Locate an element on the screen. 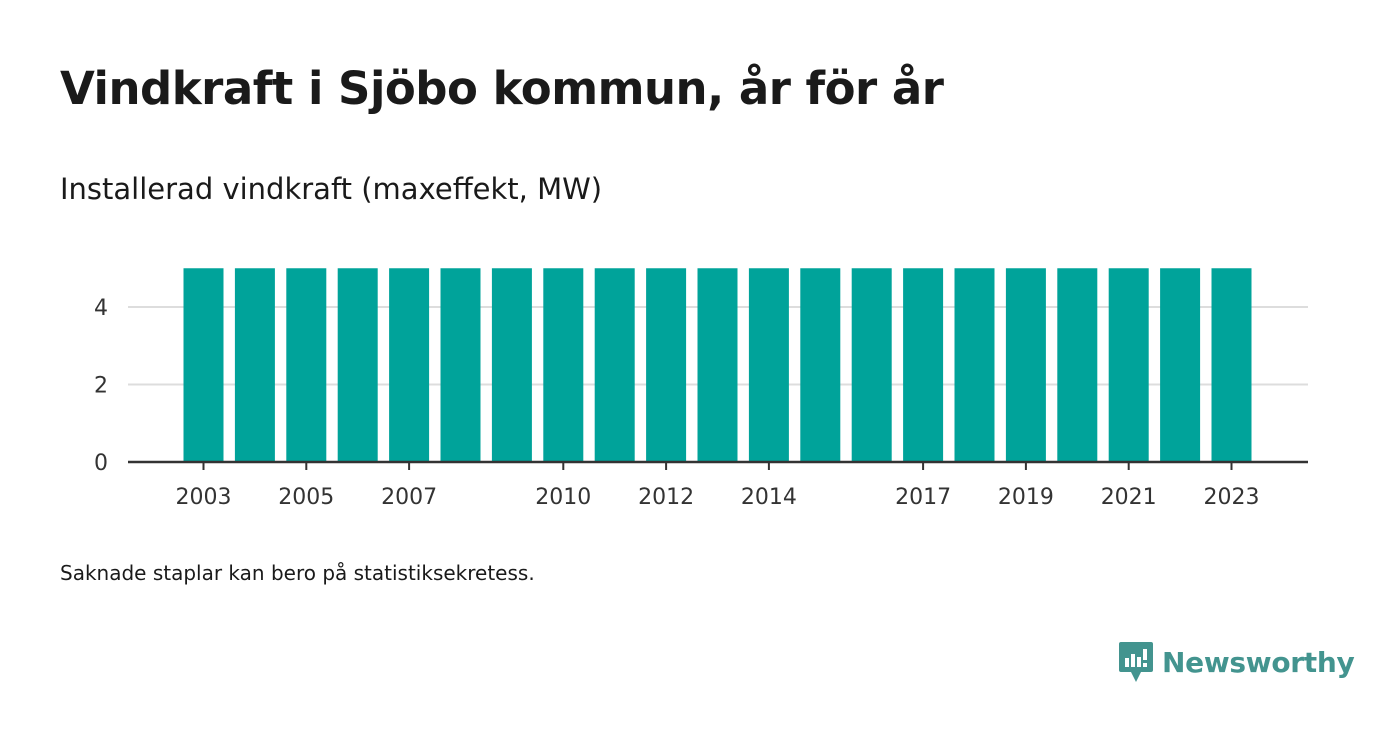 The image size is (1400, 745). newsworthy-logo-icon is located at coordinates (1136, 662).